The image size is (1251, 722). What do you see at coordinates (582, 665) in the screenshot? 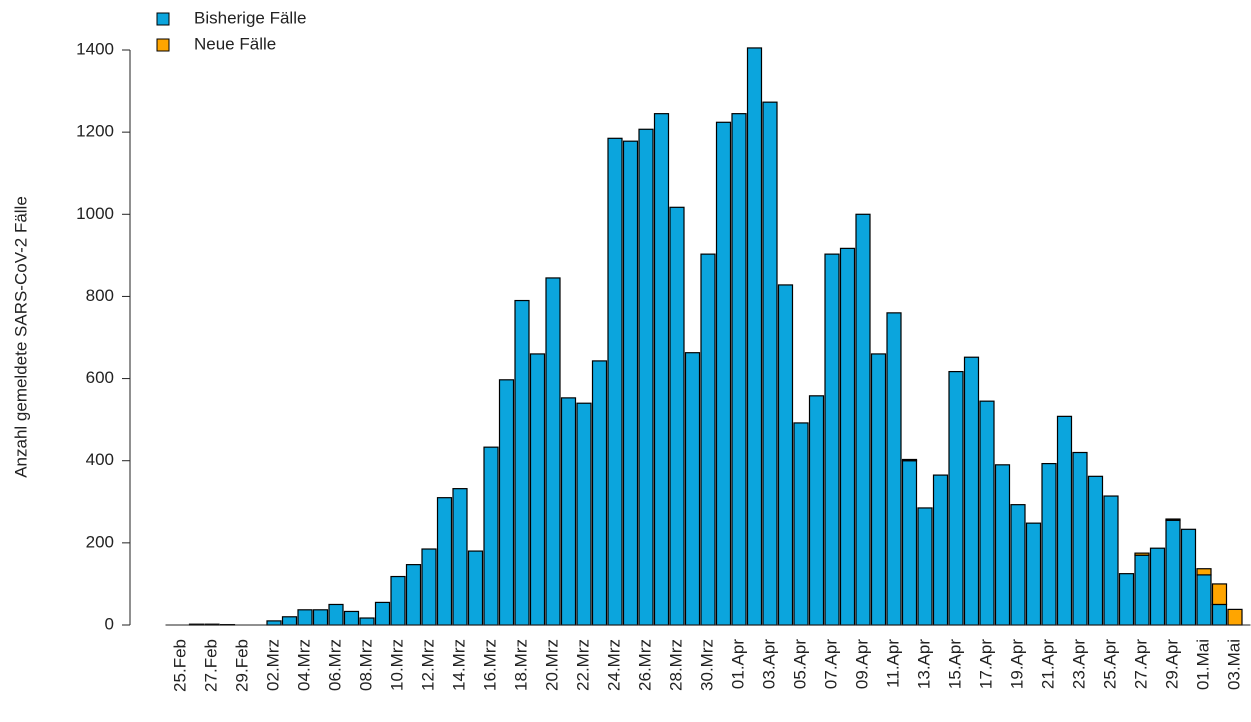
I see `x-tick-label: 22.Mrz` at bounding box center [582, 665].